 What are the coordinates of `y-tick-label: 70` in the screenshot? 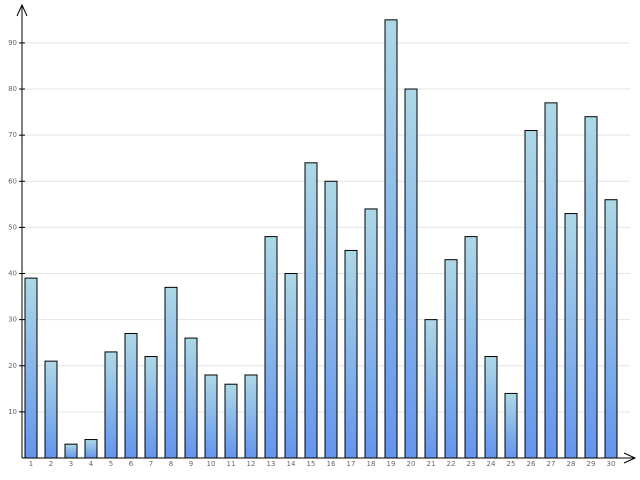 It's located at (12, 135).